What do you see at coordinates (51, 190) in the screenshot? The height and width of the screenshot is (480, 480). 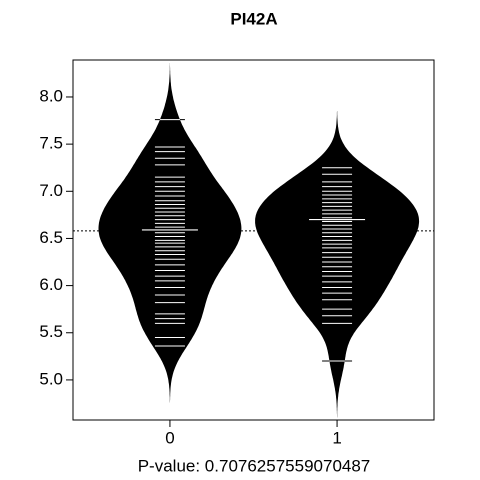 I see `y-tick-label: 7.0` at bounding box center [51, 190].